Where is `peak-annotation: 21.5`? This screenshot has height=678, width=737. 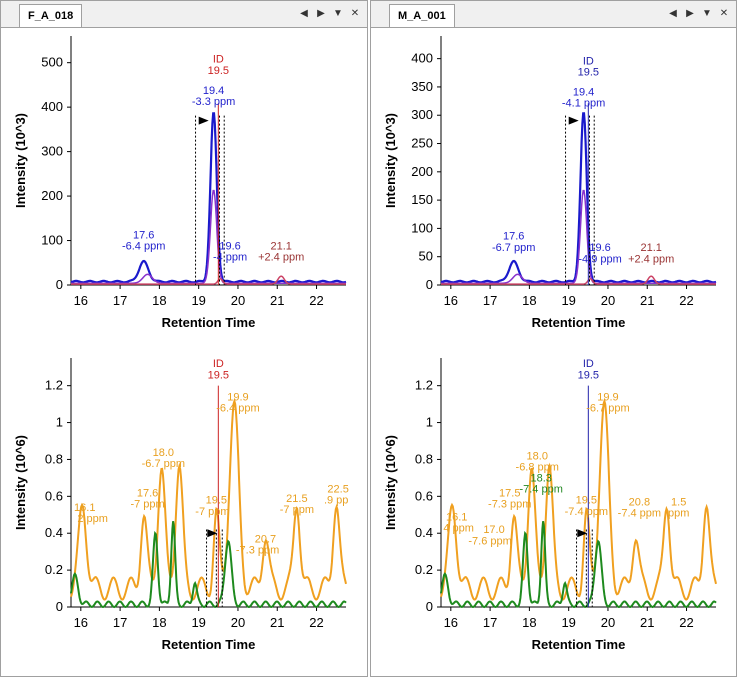 peak-annotation: 21.5 is located at coordinates (296, 499).